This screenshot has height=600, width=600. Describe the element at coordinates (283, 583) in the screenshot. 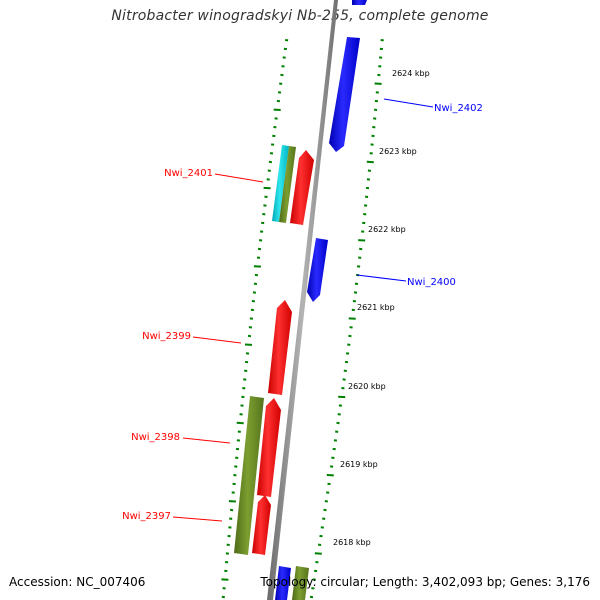

I see `forward-gene-bottom` at that location.